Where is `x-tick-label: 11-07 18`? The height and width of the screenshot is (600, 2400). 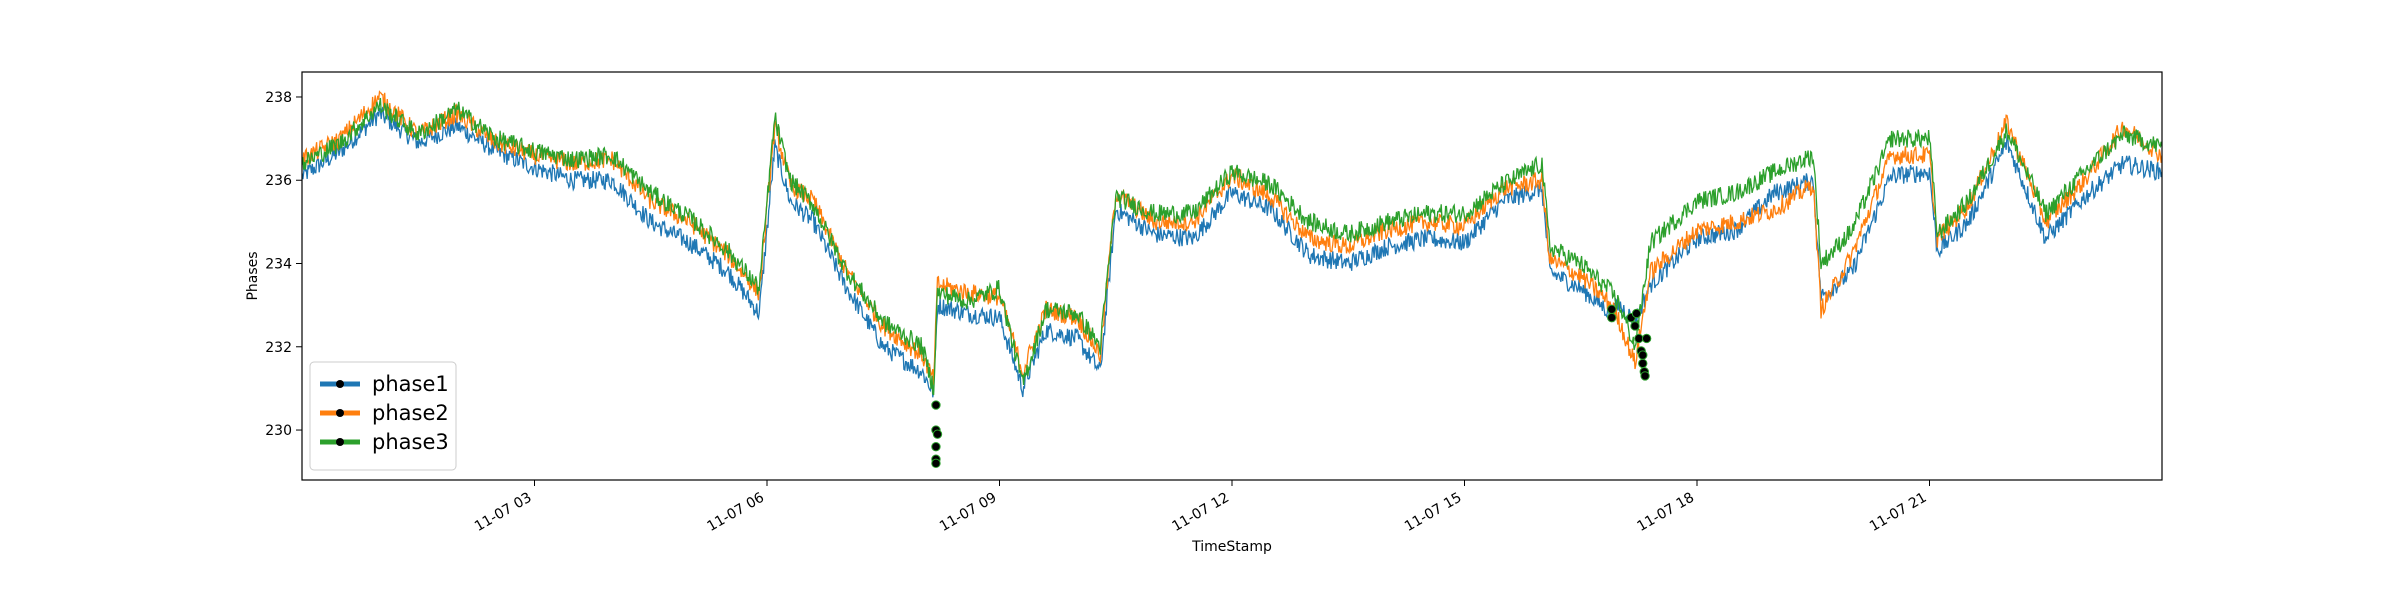 x-tick-label: 11-07 18 is located at coordinates (1665, 512).